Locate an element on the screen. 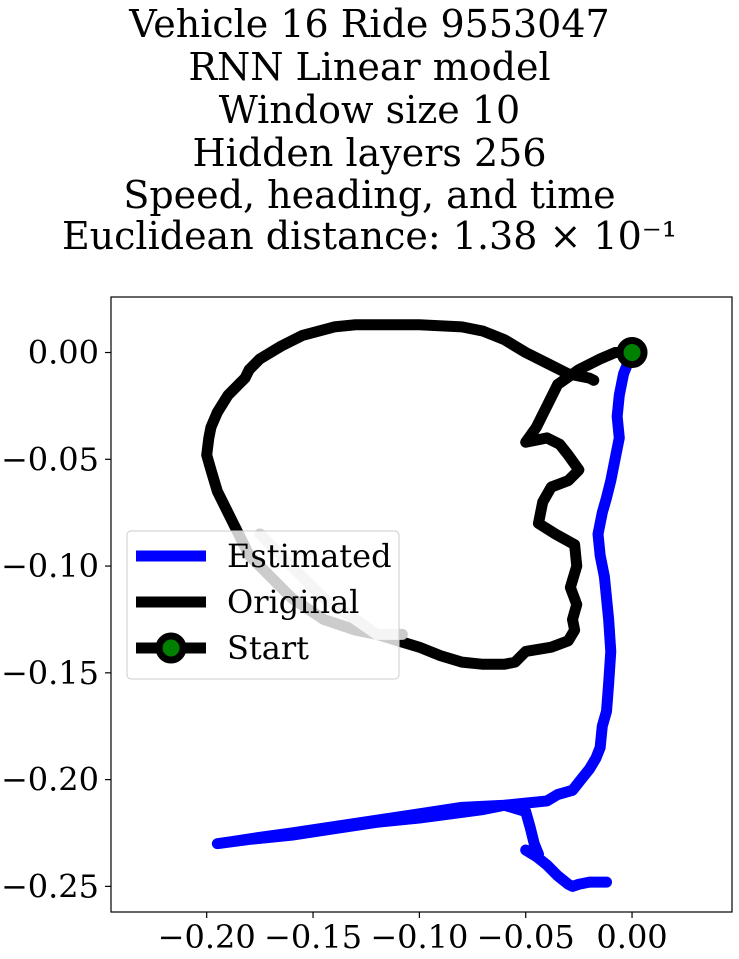  x-tick-label: −0.15 is located at coordinates (313, 937).